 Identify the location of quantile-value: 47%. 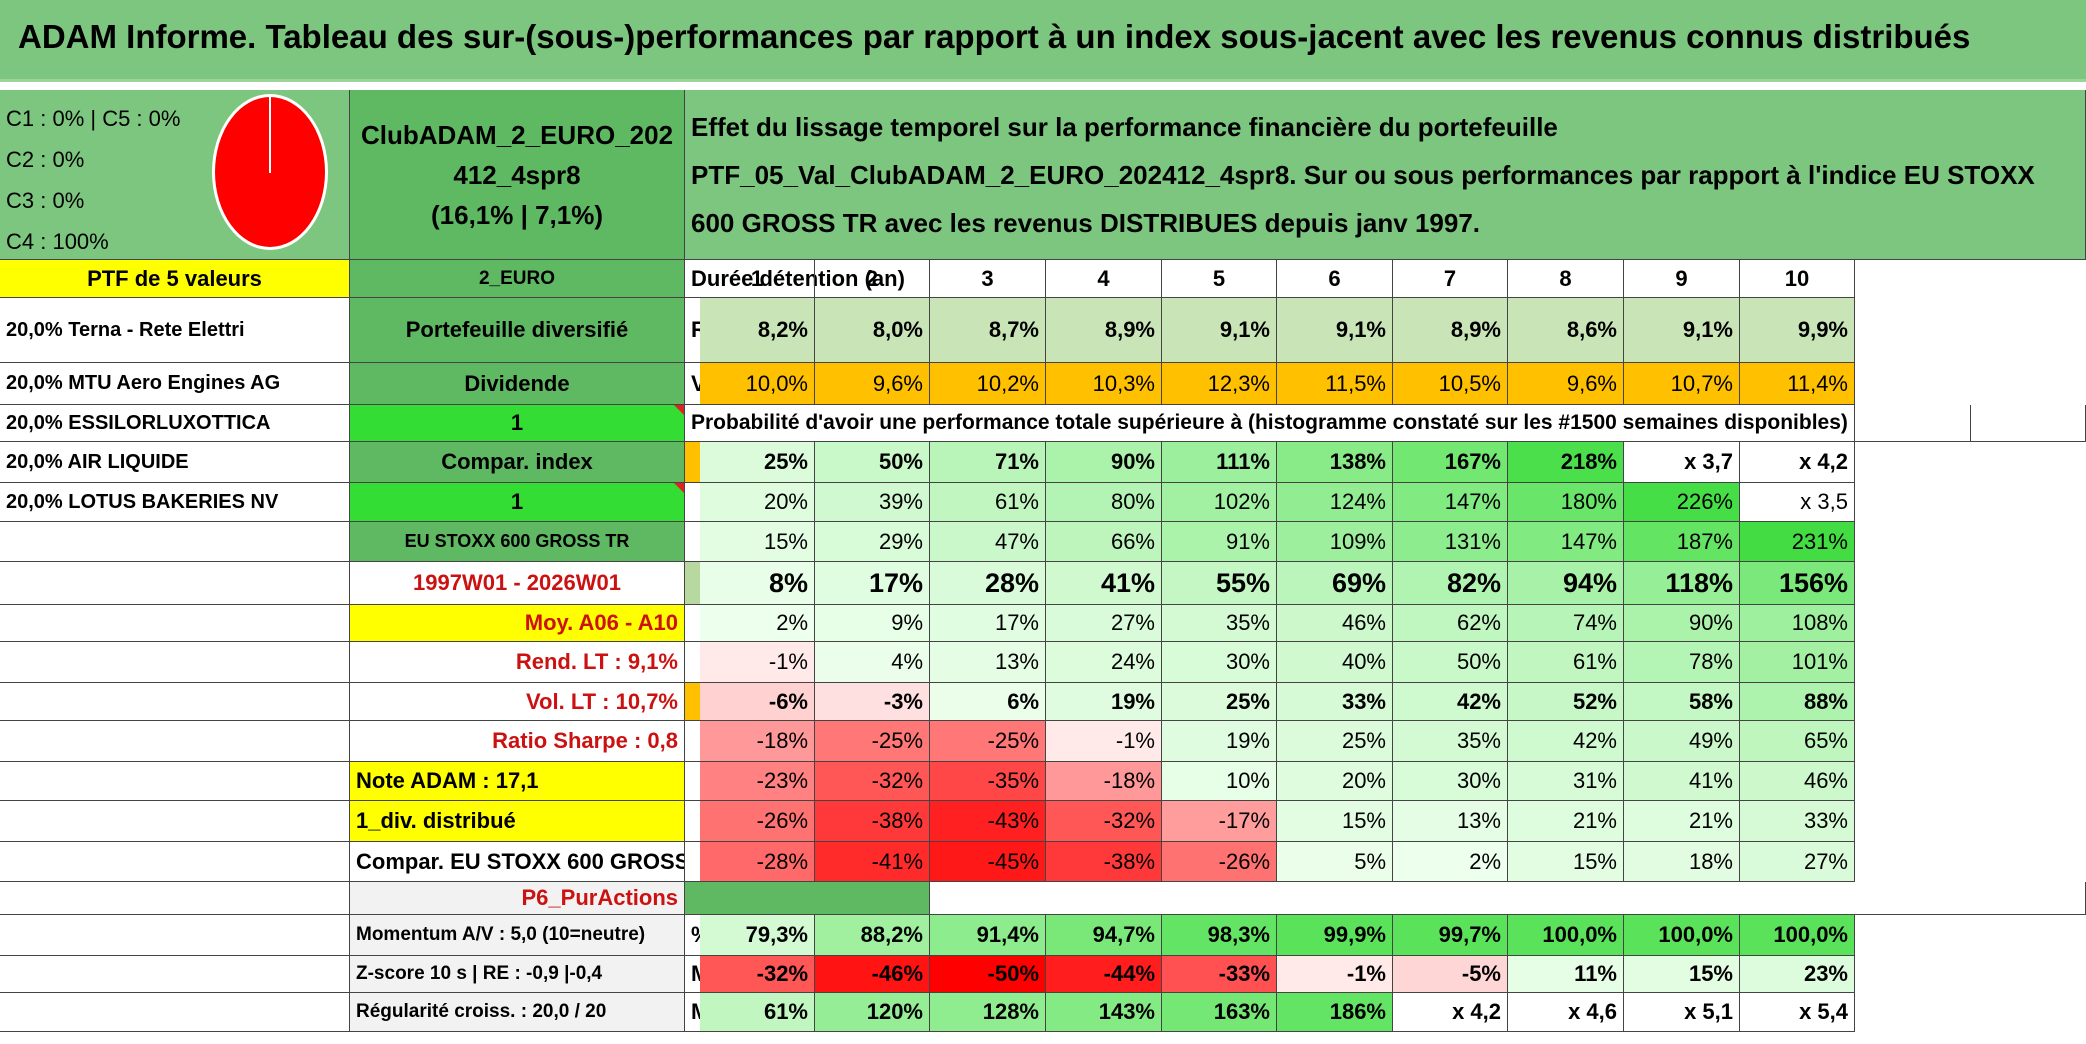
(988, 542).